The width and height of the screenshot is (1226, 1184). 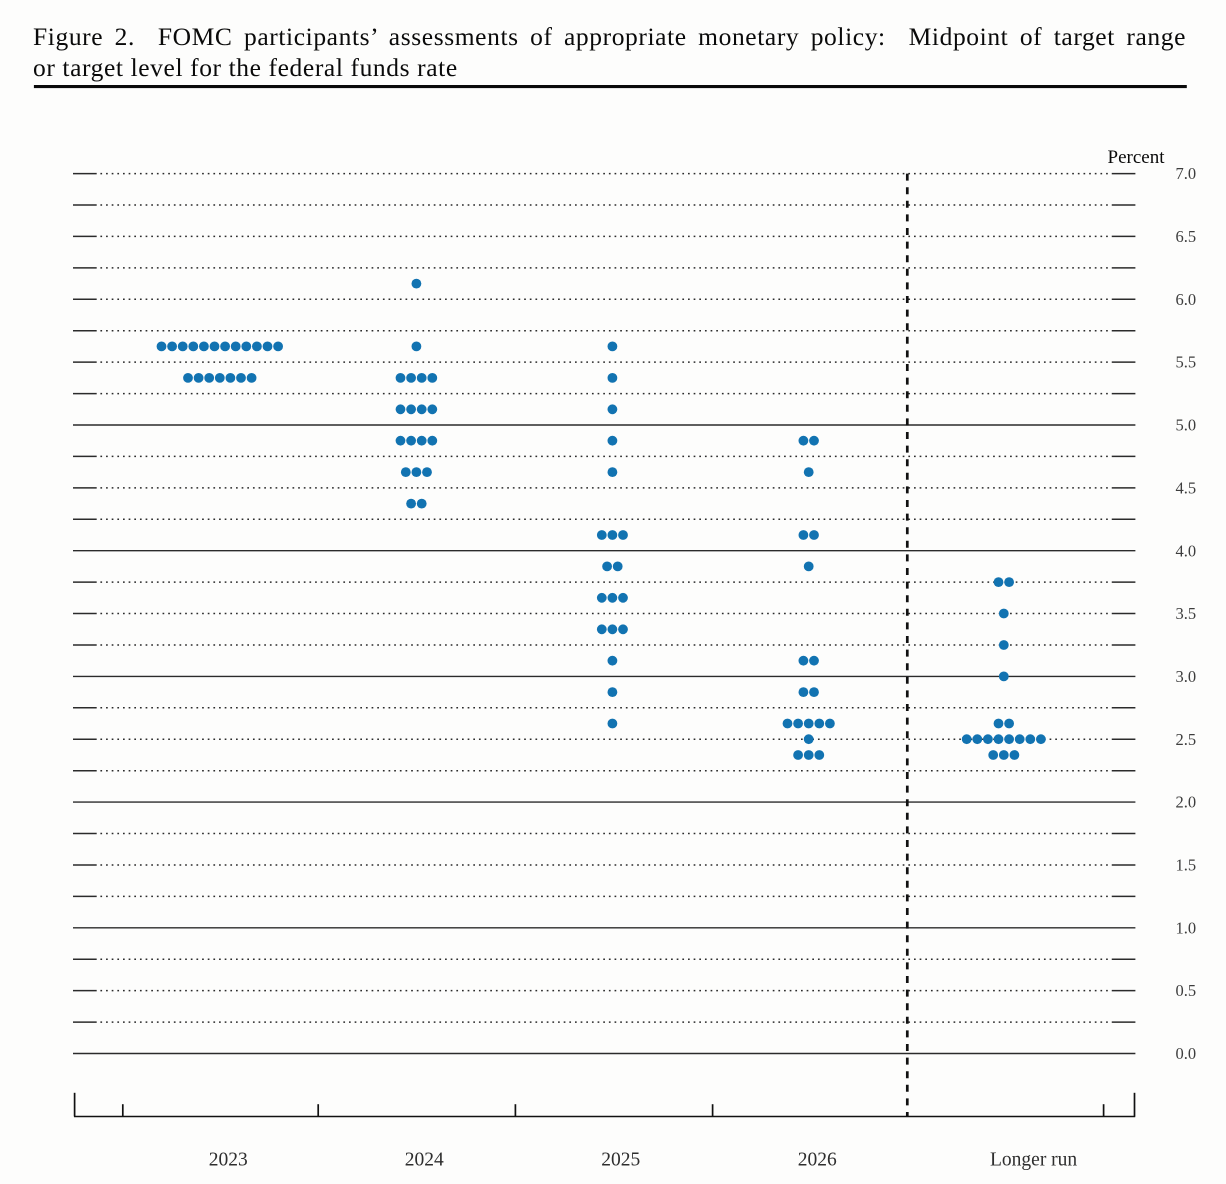 What do you see at coordinates (1137, 157) in the screenshot?
I see `svg-text: Percent` at bounding box center [1137, 157].